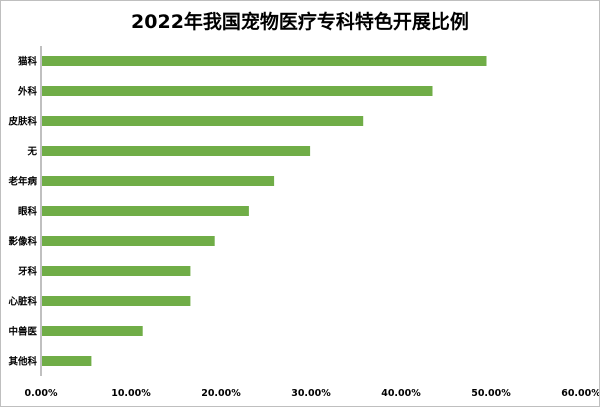 This screenshot has width=600, height=407. What do you see at coordinates (41, 393) in the screenshot?
I see `x-tick-label: 0.00%` at bounding box center [41, 393].